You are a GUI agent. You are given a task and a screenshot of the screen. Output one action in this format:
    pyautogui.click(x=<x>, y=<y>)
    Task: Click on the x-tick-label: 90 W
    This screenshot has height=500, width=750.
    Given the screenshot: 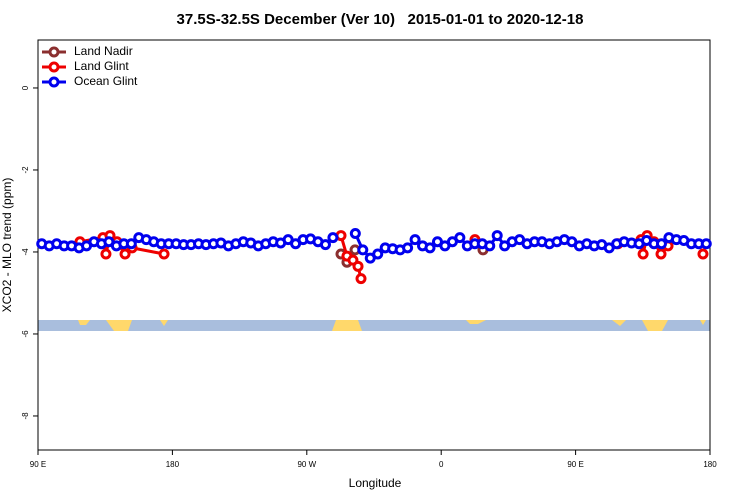 What is the action you would take?
    pyautogui.click(x=306, y=464)
    